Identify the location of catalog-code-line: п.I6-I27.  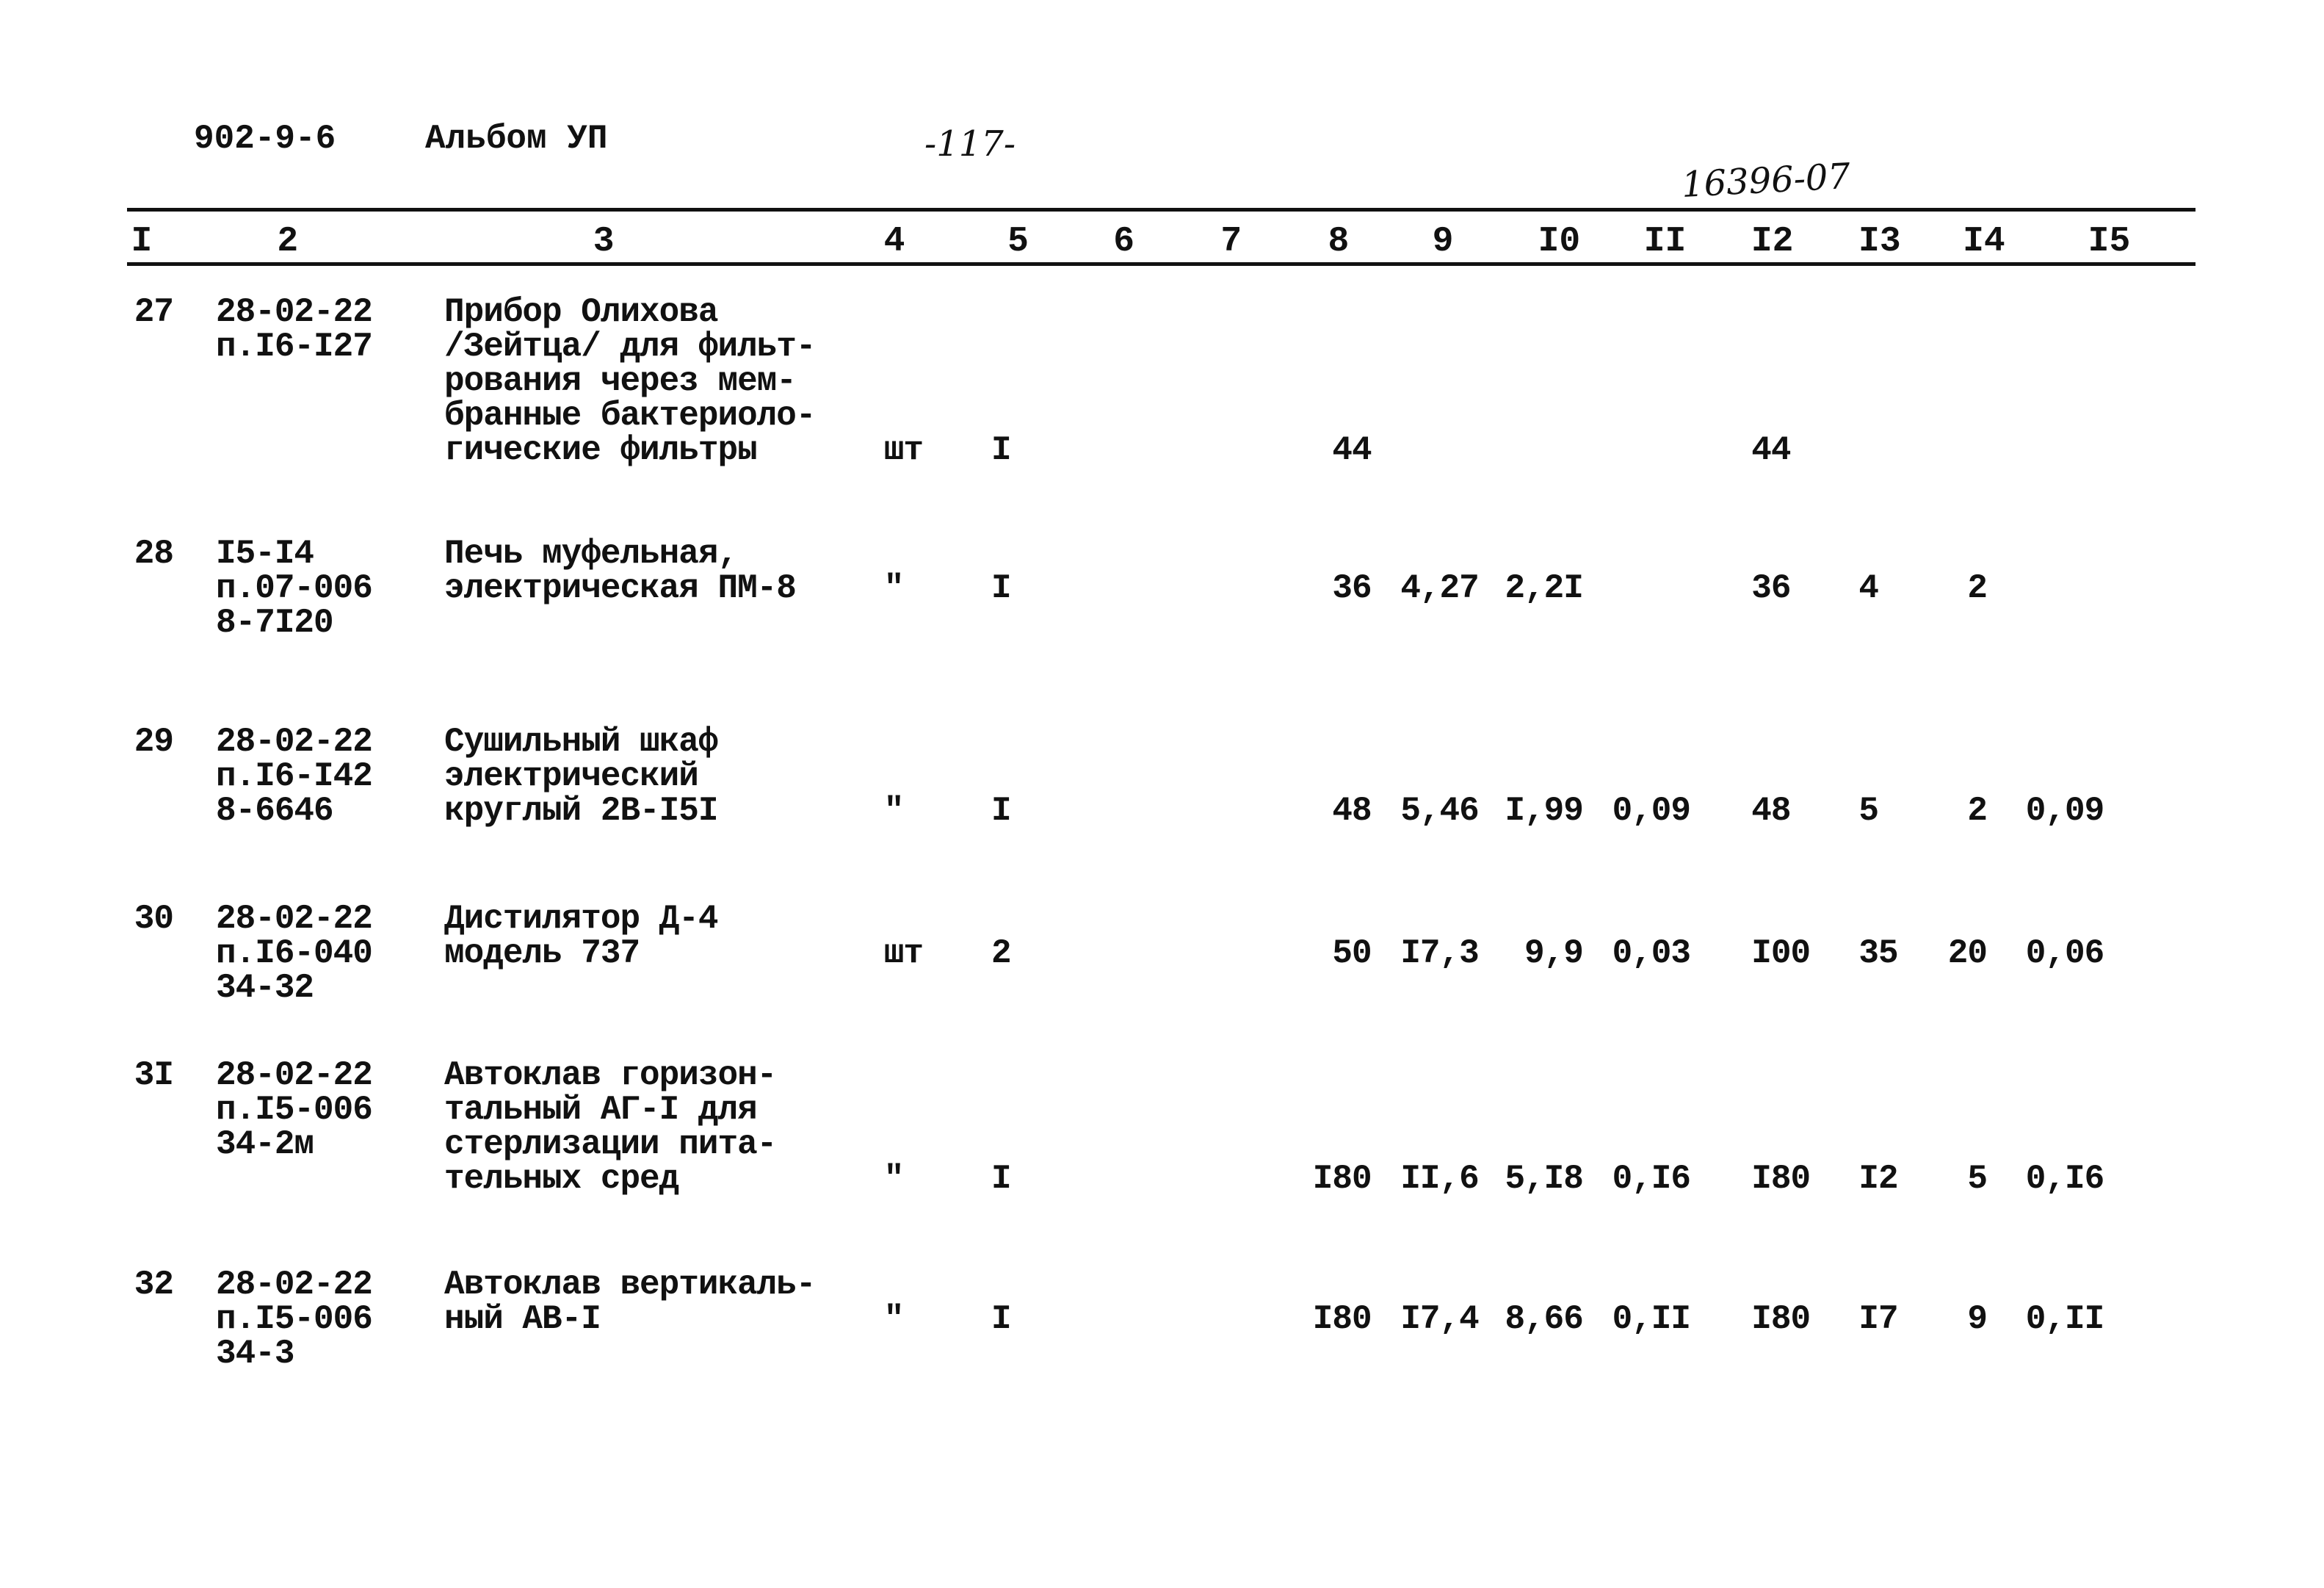
(294, 346).